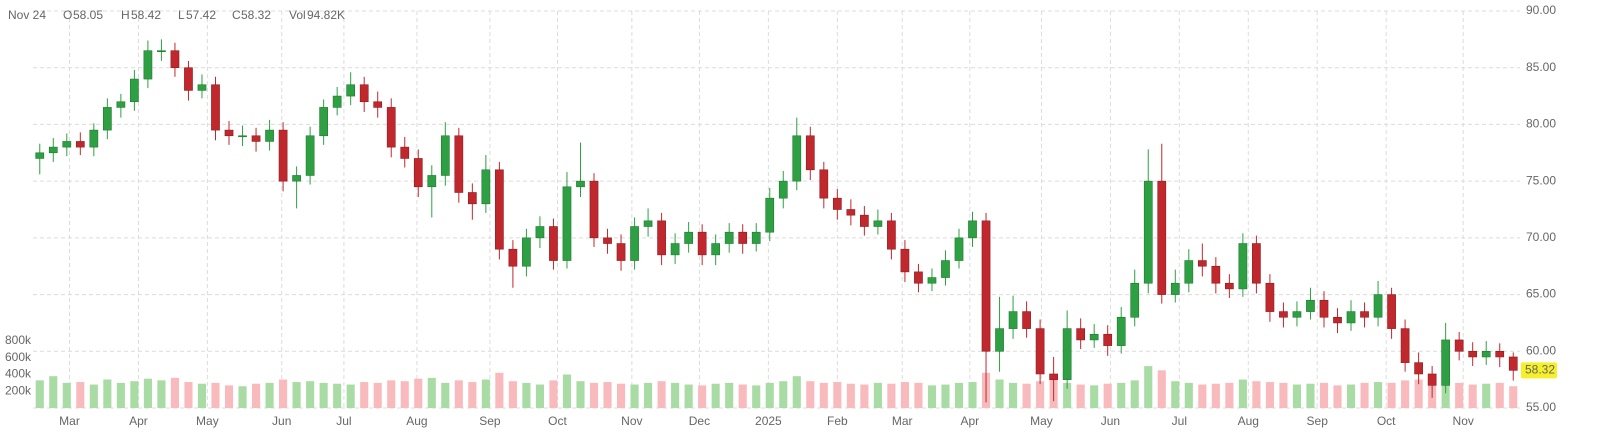  What do you see at coordinates (837, 421) in the screenshot?
I see `x-tick-label: Feb` at bounding box center [837, 421].